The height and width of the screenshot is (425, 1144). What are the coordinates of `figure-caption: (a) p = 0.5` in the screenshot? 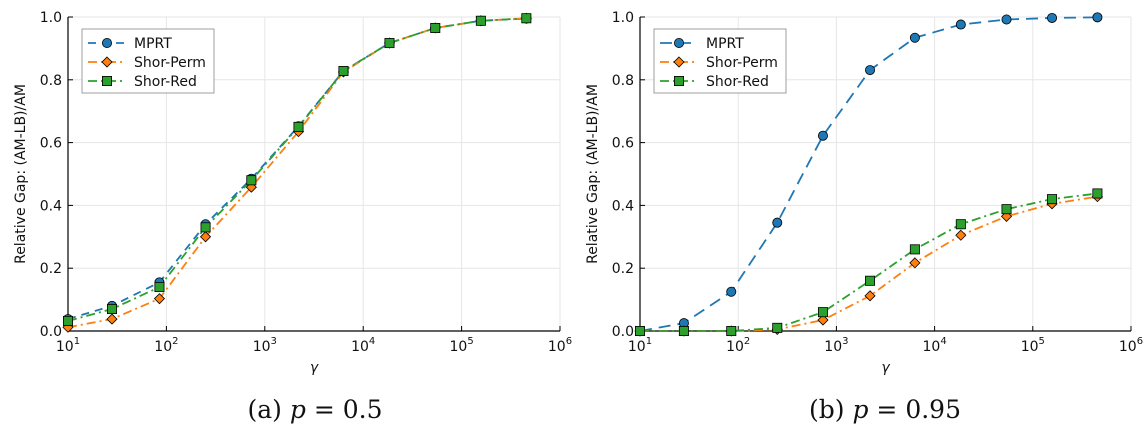 It's located at (315, 409).